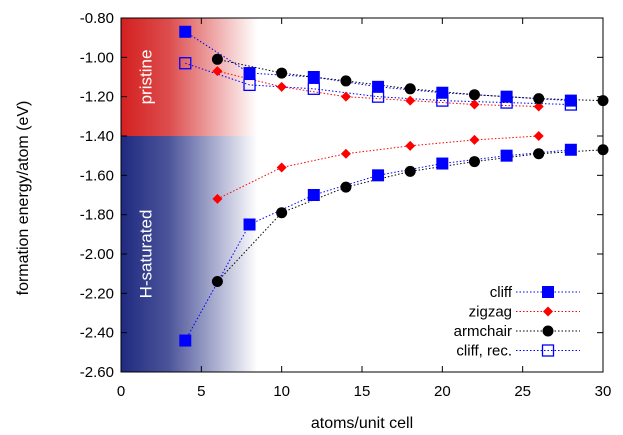 The height and width of the screenshot is (435, 623). What do you see at coordinates (97, 136) in the screenshot?
I see `y-tick-label: -1.40` at bounding box center [97, 136].